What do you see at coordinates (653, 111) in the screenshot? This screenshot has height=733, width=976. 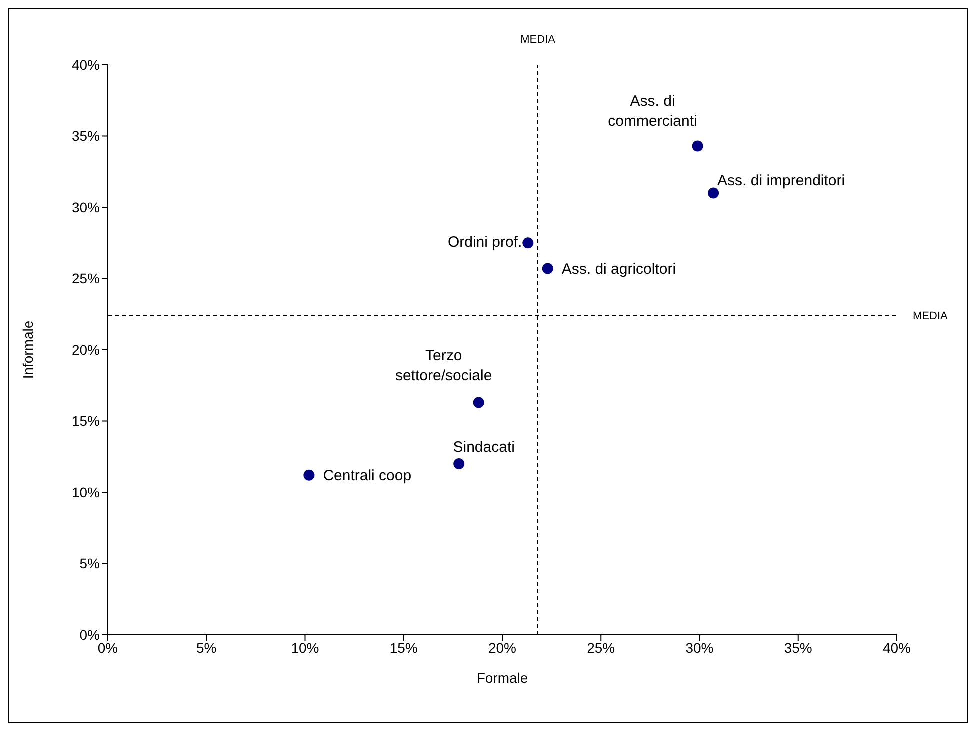 I see `annotation: Ass. di commercianti` at bounding box center [653, 111].